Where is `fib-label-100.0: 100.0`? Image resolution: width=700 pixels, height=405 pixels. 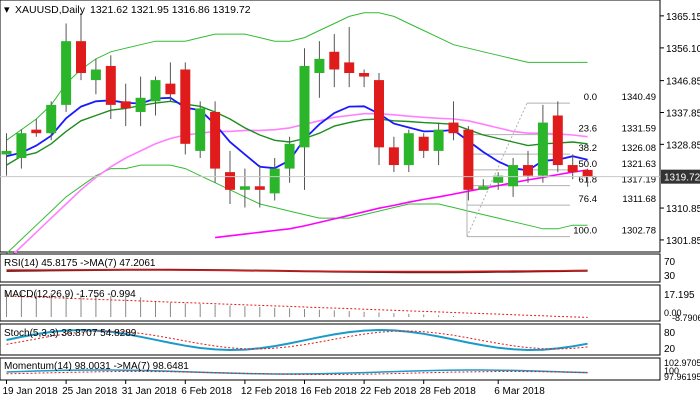
fib-label-100.0: 100.0 is located at coordinates (585, 231).